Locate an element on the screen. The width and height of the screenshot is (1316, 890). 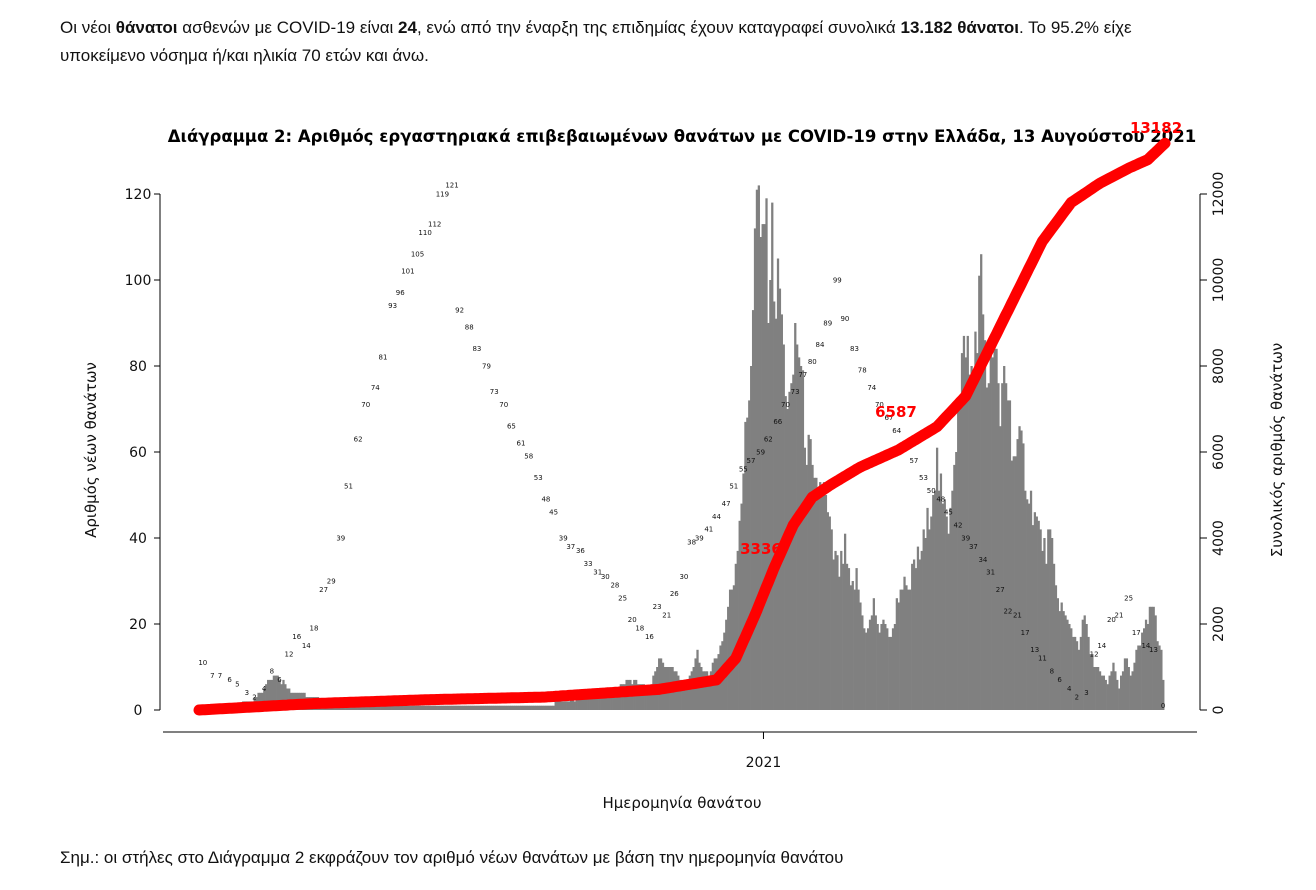
bar-value-label: 90 is located at coordinates (844, 319).